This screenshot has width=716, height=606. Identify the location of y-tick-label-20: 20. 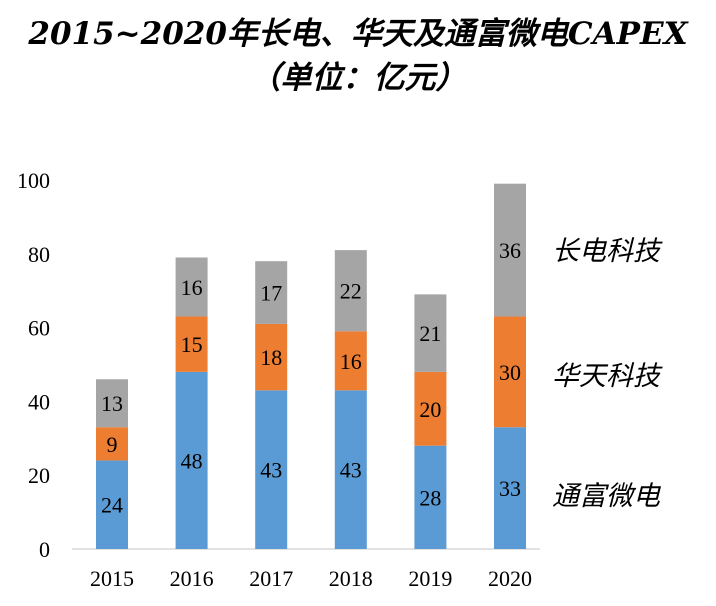
(39, 475).